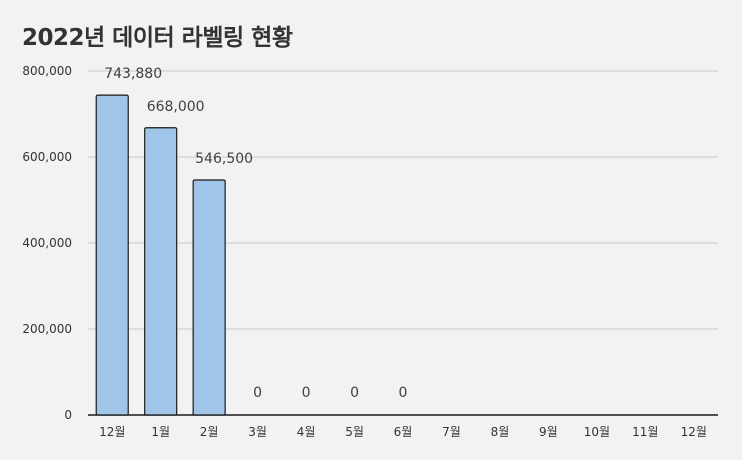 The height and width of the screenshot is (460, 742). Describe the element at coordinates (354, 432) in the screenshot. I see `x-tick-label: 5월` at that location.